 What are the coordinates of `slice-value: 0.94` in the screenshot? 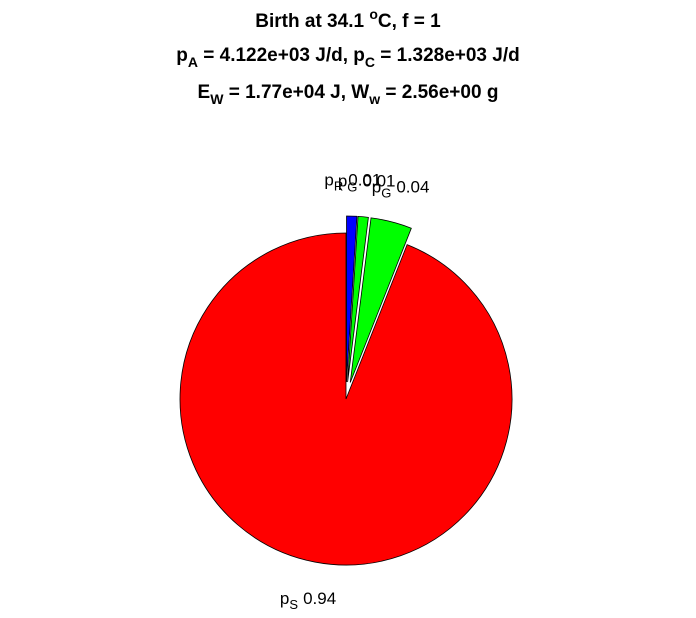 It's located at (319, 598).